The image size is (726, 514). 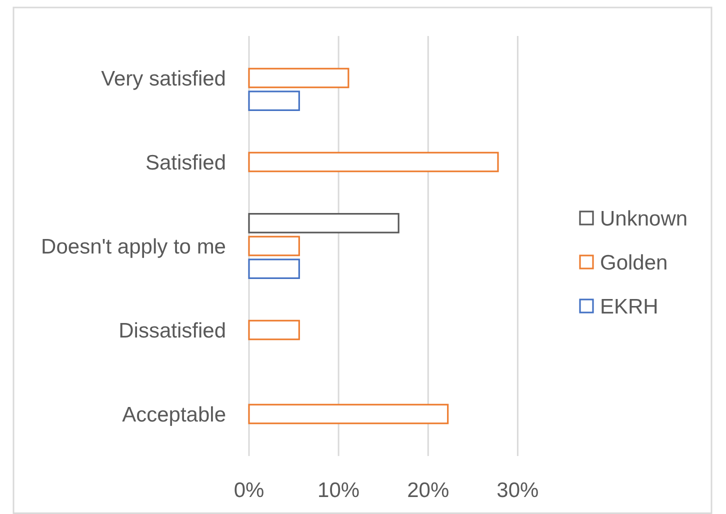 What do you see at coordinates (174, 414) in the screenshot?
I see `y-tick-label: Acceptable` at bounding box center [174, 414].